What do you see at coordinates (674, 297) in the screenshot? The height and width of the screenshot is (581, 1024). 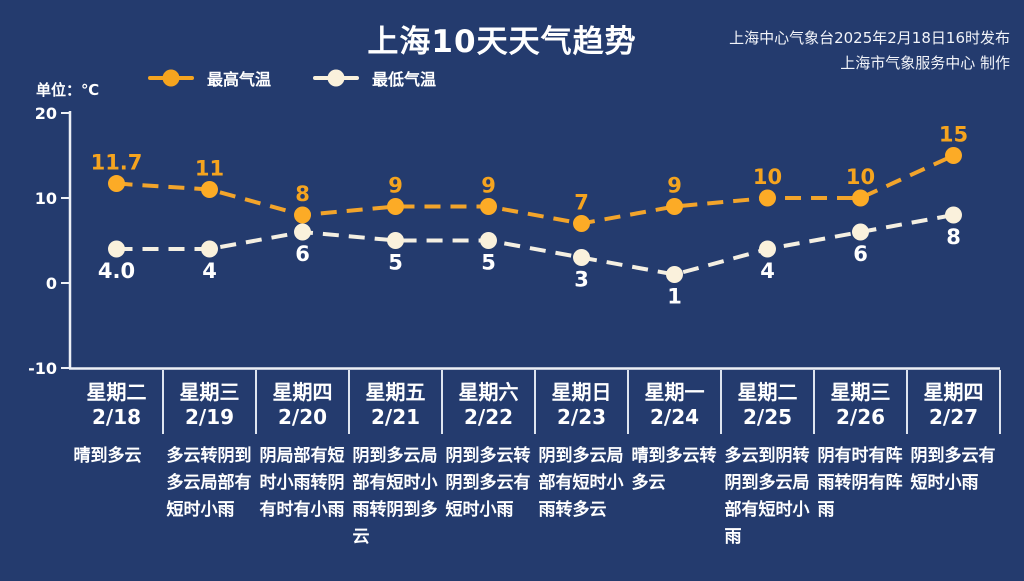 I see `low-temp-value-label: 1` at bounding box center [674, 297].